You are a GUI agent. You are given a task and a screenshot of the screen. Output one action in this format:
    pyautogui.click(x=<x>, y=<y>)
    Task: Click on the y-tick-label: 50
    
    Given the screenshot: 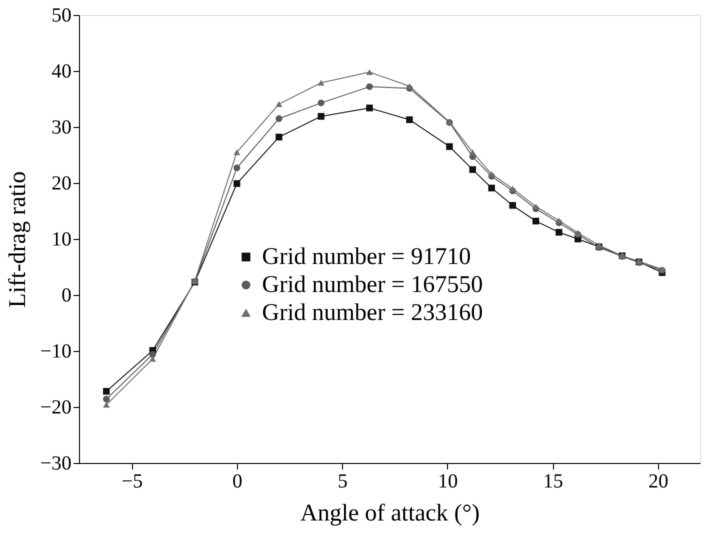 What is the action you would take?
    pyautogui.click(x=62, y=15)
    